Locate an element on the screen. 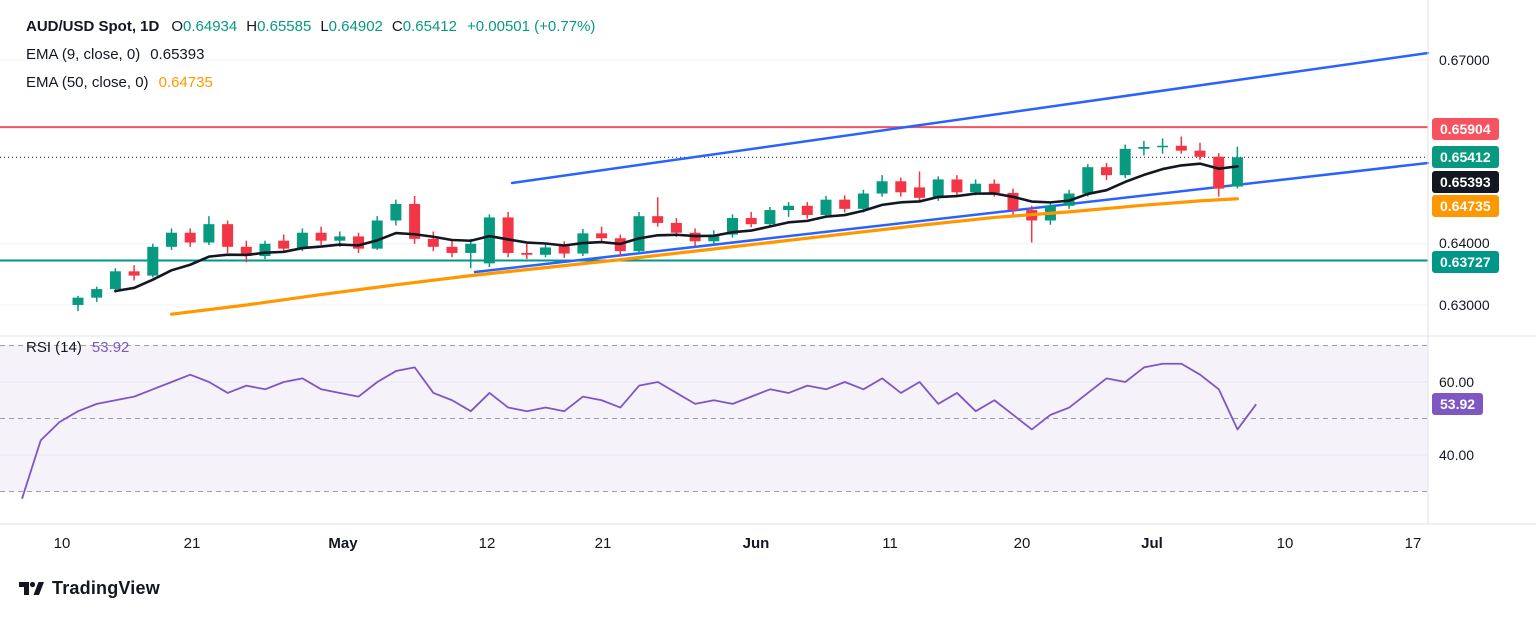 This screenshot has height=617, width=1536. ema9-value: 0.65393 is located at coordinates (177, 54).